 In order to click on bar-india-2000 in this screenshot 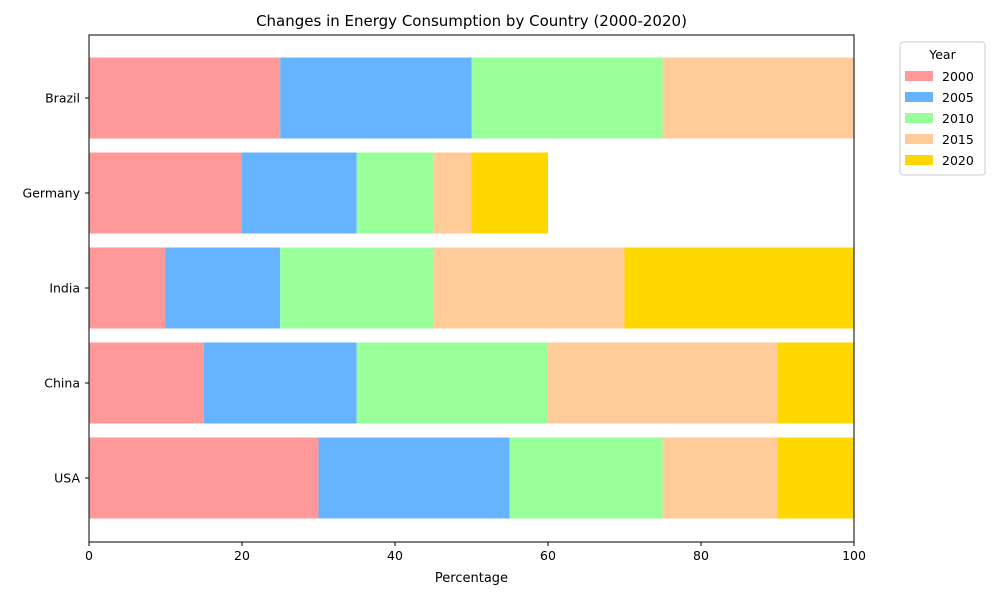, I will do `click(127, 288)`.